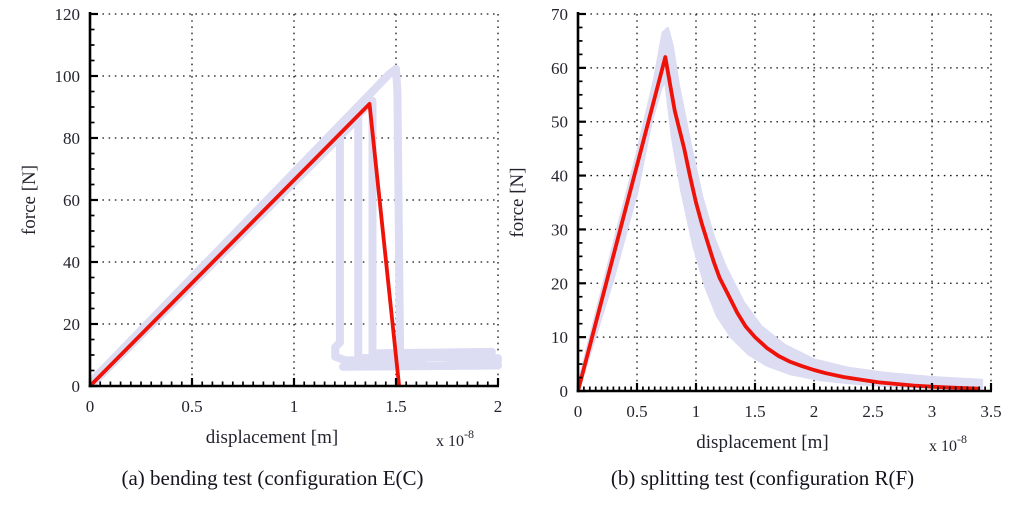 The image size is (1011, 506). Describe the element at coordinates (932, 411) in the screenshot. I see `x-tick-label: 3` at that location.